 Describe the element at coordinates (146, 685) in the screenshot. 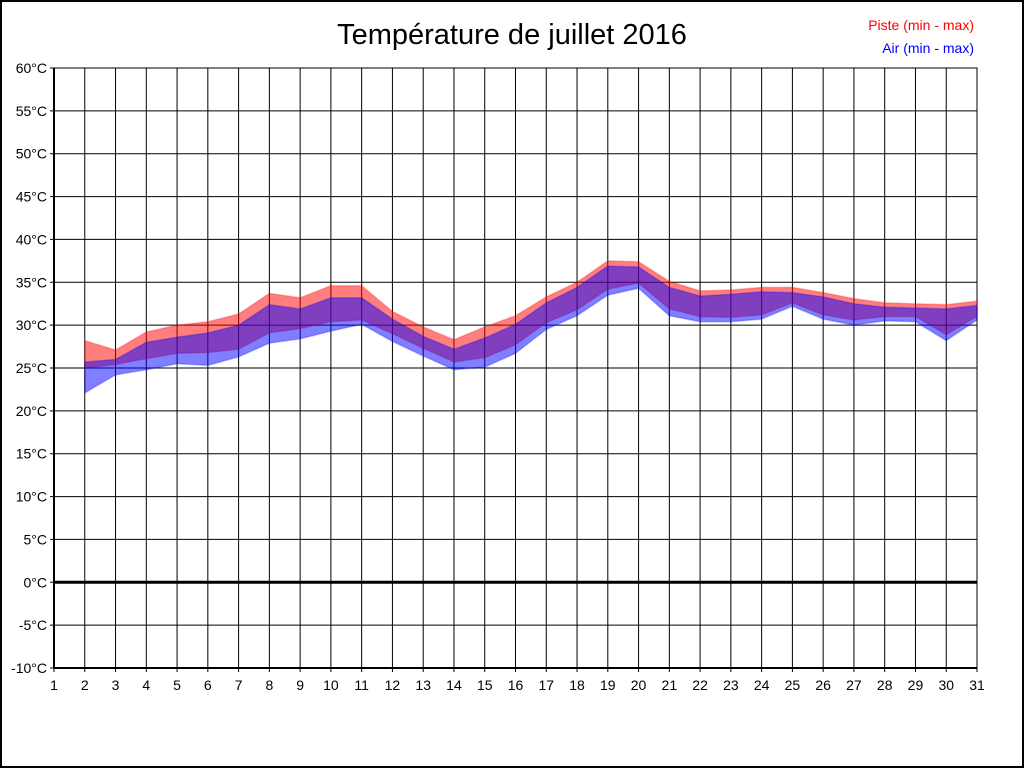

I see `x-tick-label: 4` at that location.